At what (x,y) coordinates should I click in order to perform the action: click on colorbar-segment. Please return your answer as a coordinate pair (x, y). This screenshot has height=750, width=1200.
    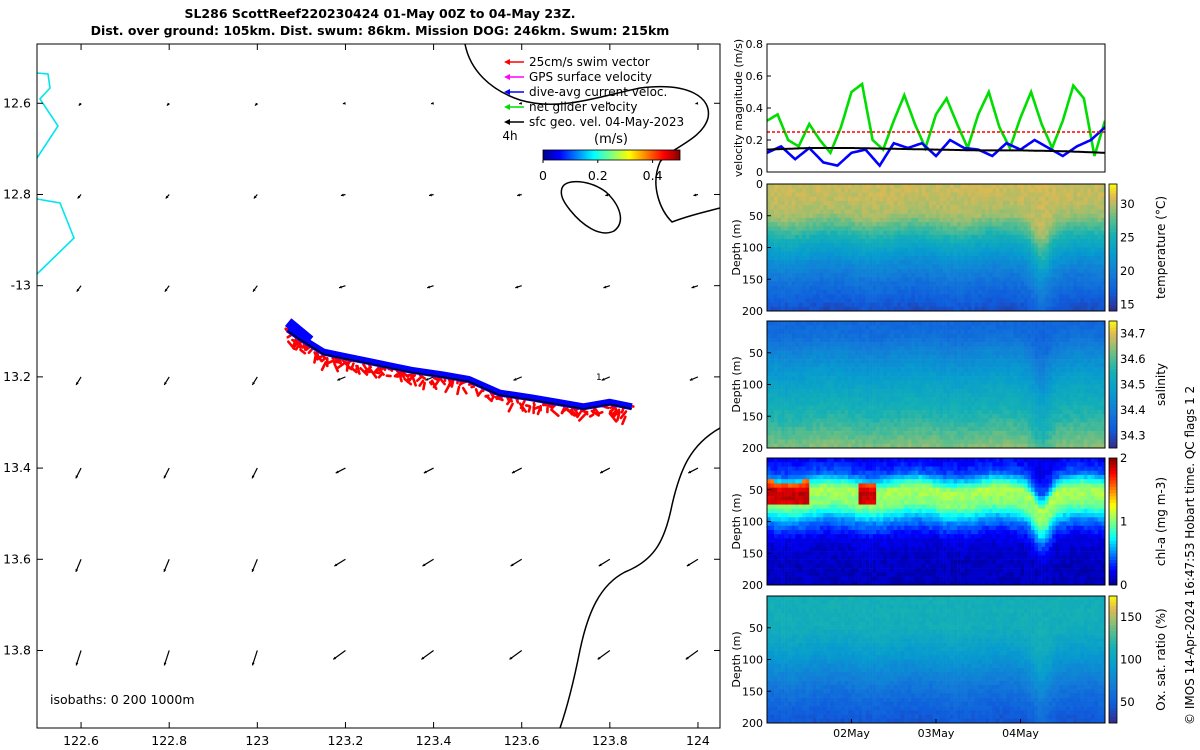
    Looking at the image, I should click on (1113, 198).